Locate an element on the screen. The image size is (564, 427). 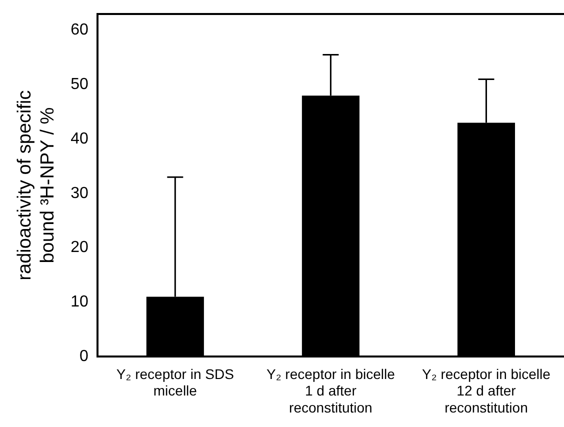
y-tick-label: 10 is located at coordinates (79, 302).